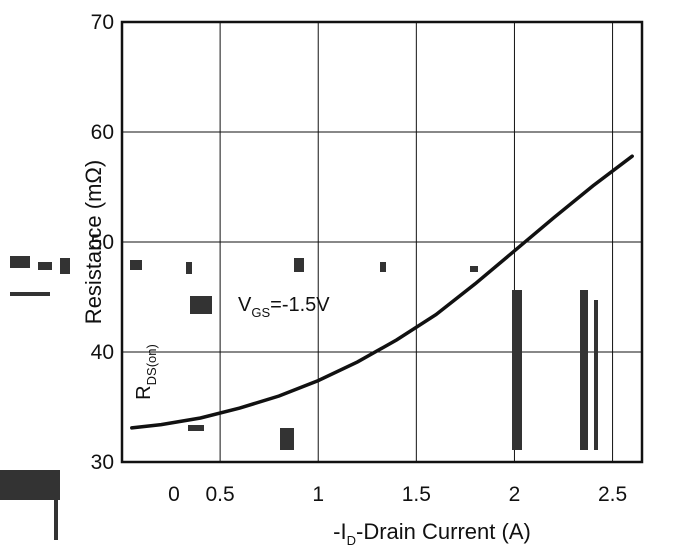 The image size is (684, 551). Describe the element at coordinates (284, 307) in the screenshot. I see `vgs-condition-label: VGS=-1.5V` at that location.